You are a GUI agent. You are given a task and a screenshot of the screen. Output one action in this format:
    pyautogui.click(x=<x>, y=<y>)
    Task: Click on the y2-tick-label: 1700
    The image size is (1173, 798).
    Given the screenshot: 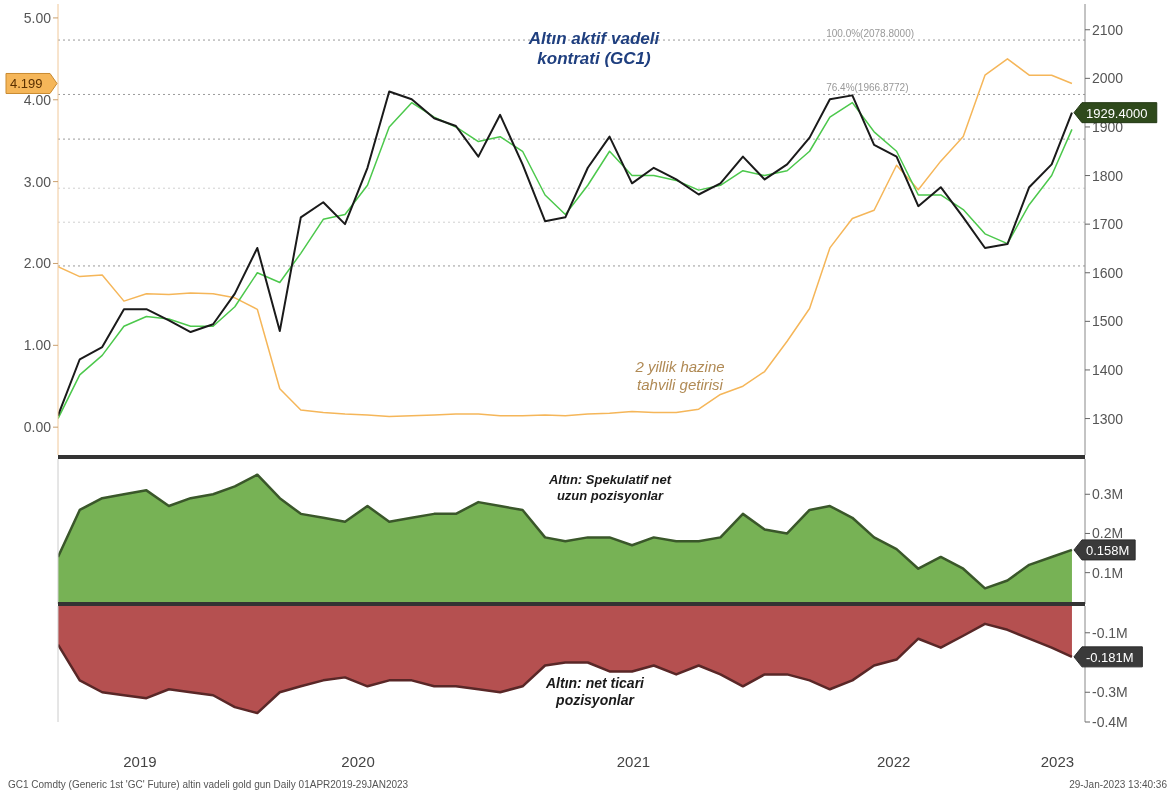 What is the action you would take?
    pyautogui.click(x=1108, y=224)
    